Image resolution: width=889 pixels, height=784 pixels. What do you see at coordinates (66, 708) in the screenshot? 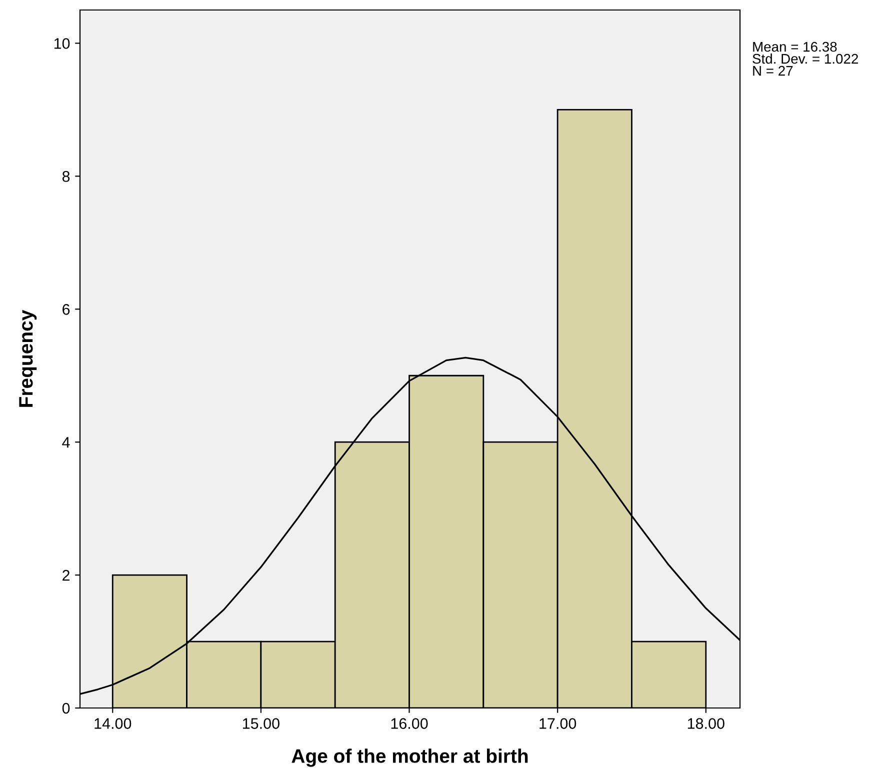
I see `y-tick-label: 0` at bounding box center [66, 708].